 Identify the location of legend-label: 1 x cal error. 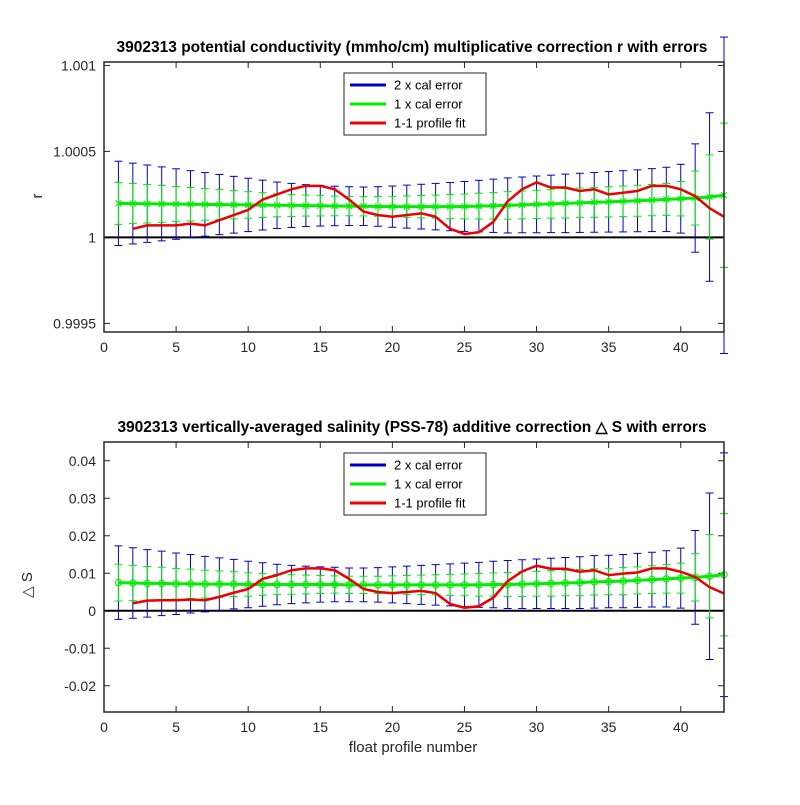
(428, 484).